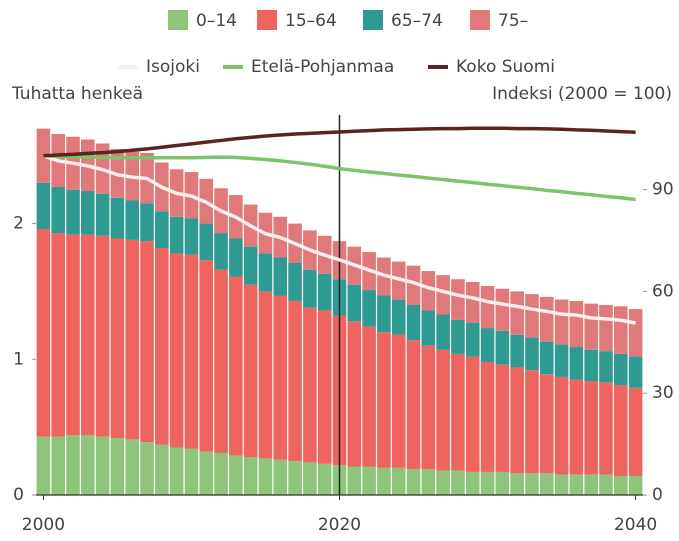 The height and width of the screenshot is (541, 679). Describe the element at coordinates (582, 94) in the screenshot. I see `y2-axis-label: Indeksi (2000 = 100)` at that location.